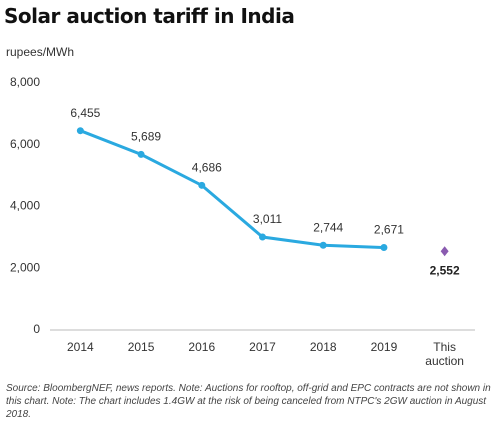 The height and width of the screenshot is (428, 500). Describe the element at coordinates (444, 354) in the screenshot. I see `x-tick-label: This auction` at that location.